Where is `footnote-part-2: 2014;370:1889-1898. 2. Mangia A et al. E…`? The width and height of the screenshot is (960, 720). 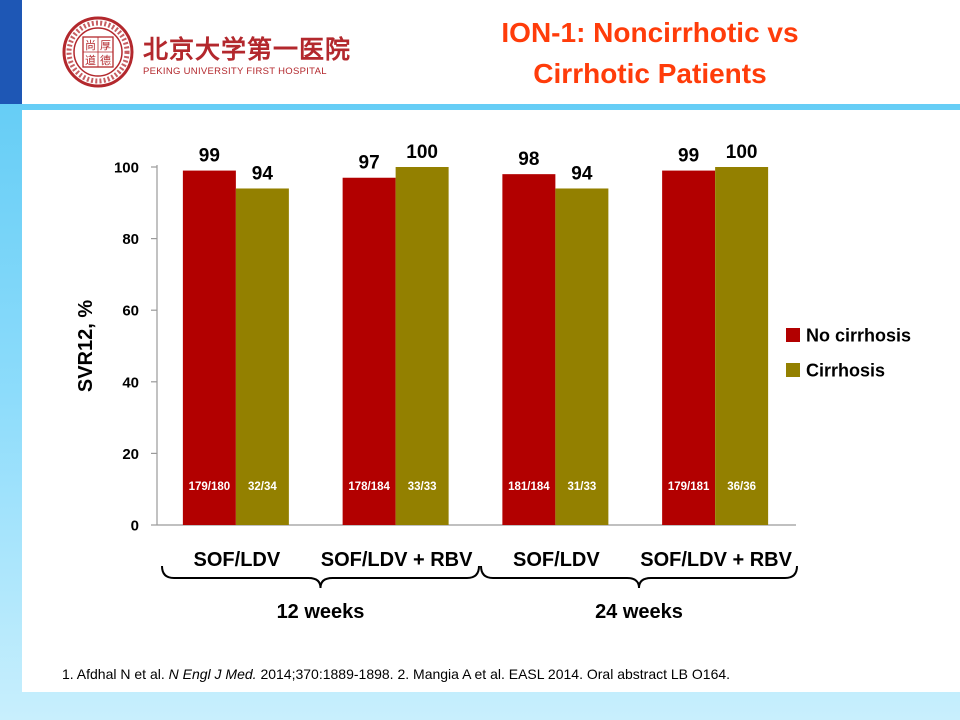 footnote-part-2: 2014;370:1889-1898. 2. Mangia A et al. E… is located at coordinates (493, 674).